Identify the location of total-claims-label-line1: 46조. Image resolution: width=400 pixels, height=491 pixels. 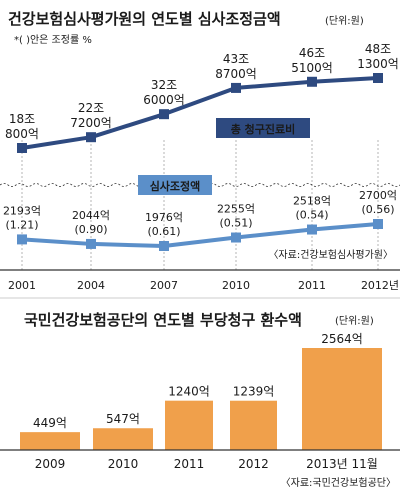
(312, 53).